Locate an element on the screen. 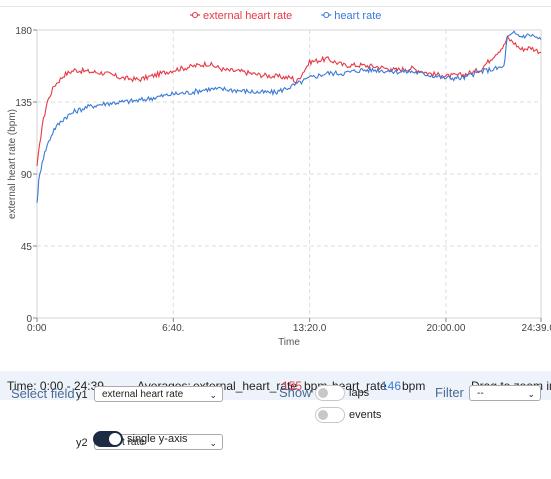  y-tick-label: 0 is located at coordinates (29, 319).